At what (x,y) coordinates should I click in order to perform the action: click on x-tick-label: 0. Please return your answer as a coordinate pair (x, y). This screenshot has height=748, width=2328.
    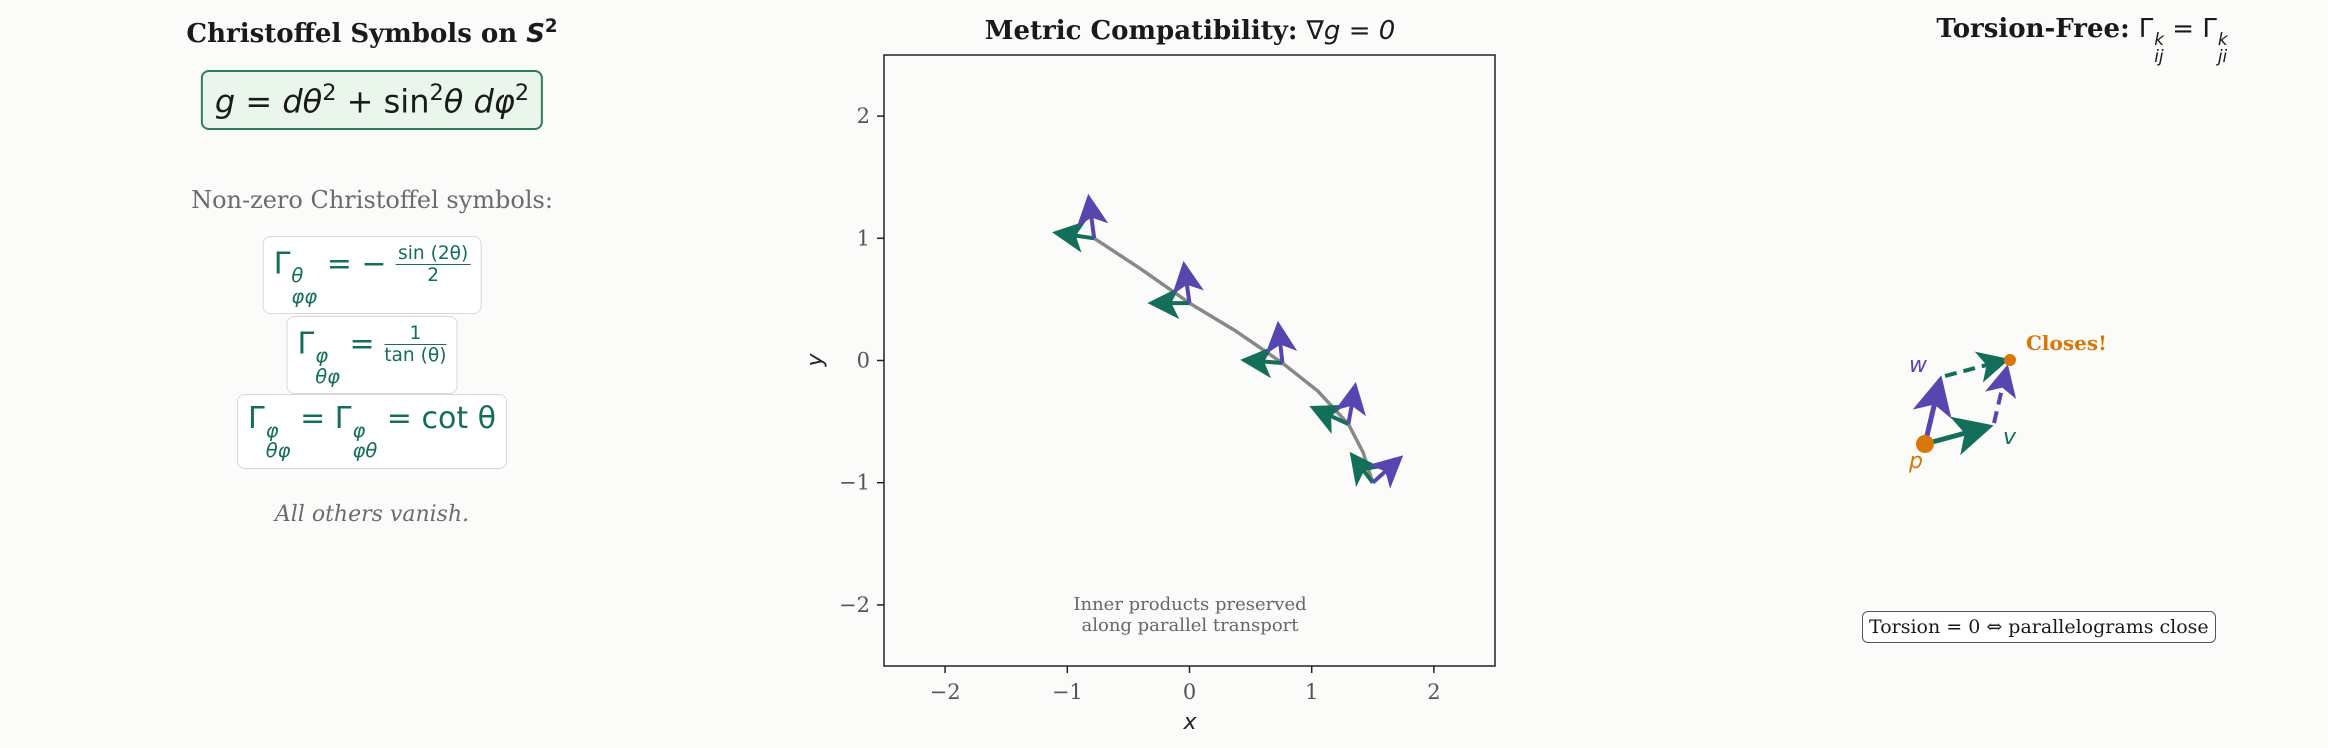
    Looking at the image, I should click on (1189, 692).